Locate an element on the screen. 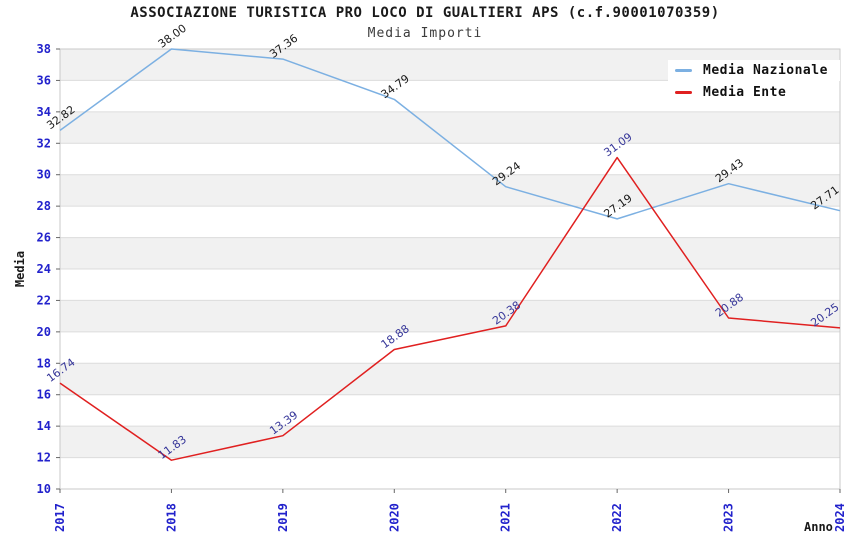 The image size is (850, 550). chart-subtitle: Media Importi is located at coordinates (425, 33).